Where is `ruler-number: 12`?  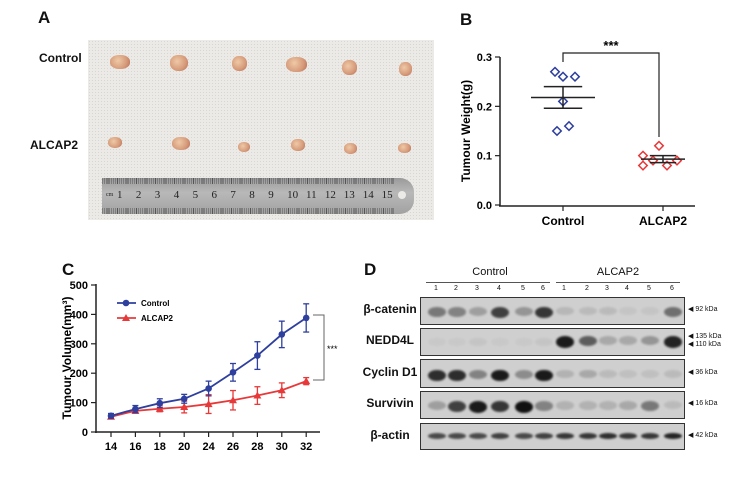
ruler-number: 12 is located at coordinates (330, 195).